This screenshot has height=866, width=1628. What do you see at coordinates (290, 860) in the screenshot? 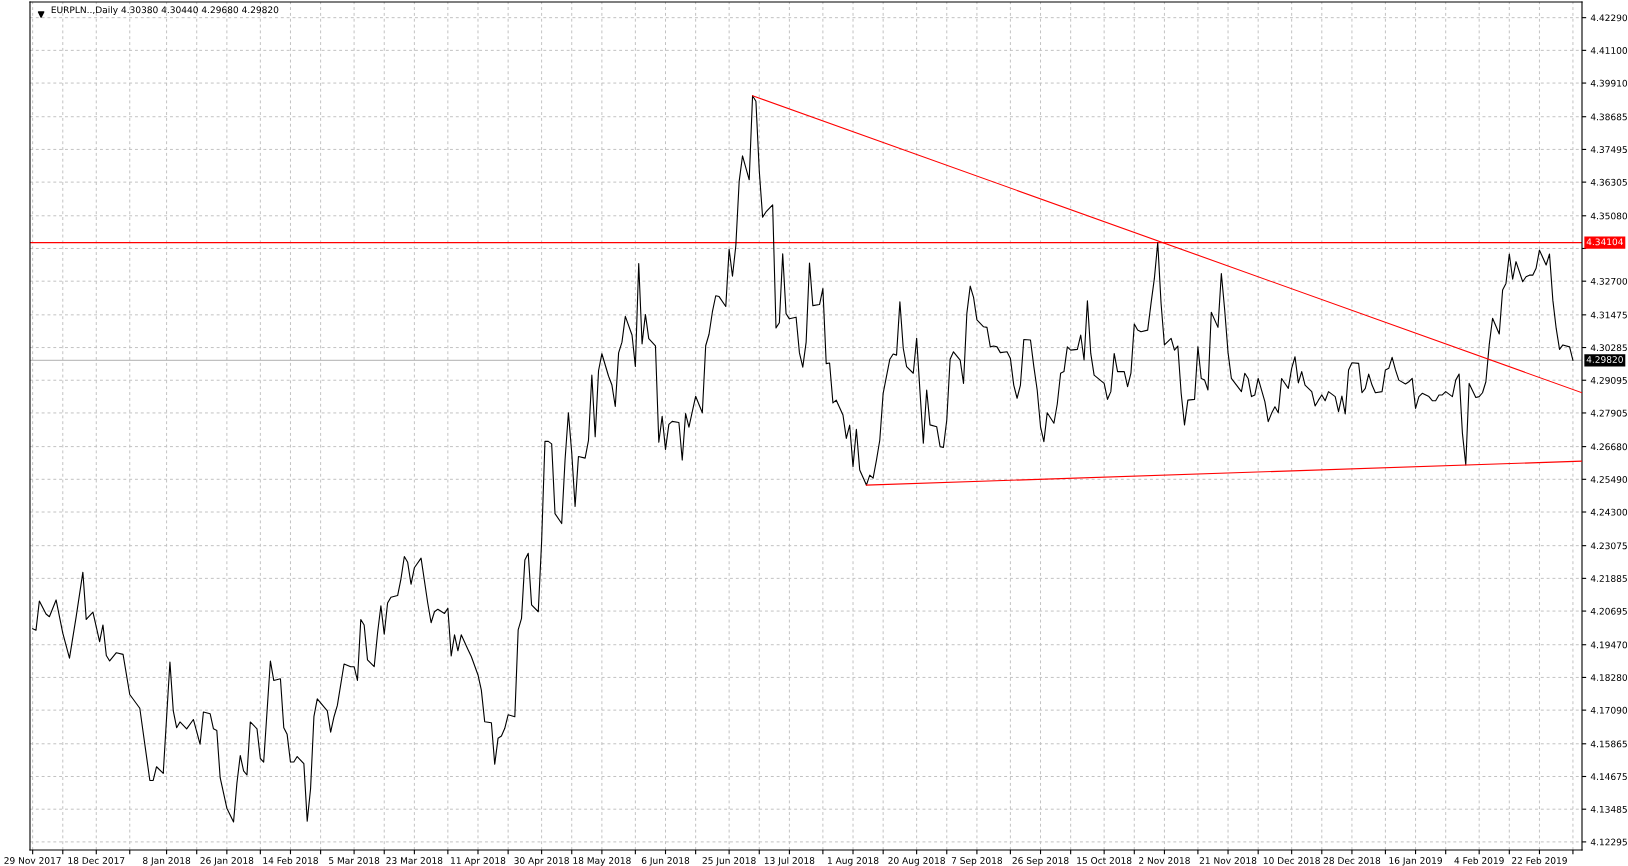
I see `x-tick-label: 14 Feb 2018` at bounding box center [290, 860].